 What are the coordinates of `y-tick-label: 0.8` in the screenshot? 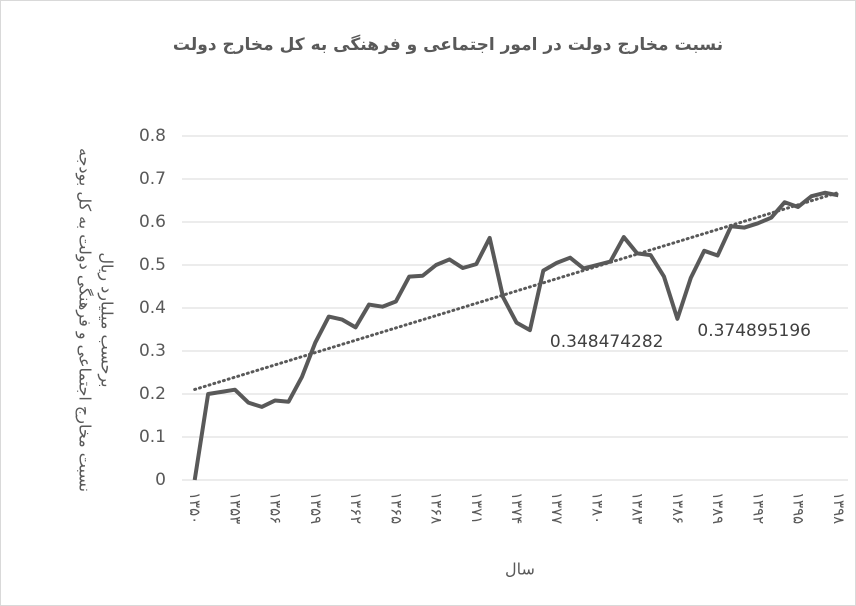 It's located at (152, 136).